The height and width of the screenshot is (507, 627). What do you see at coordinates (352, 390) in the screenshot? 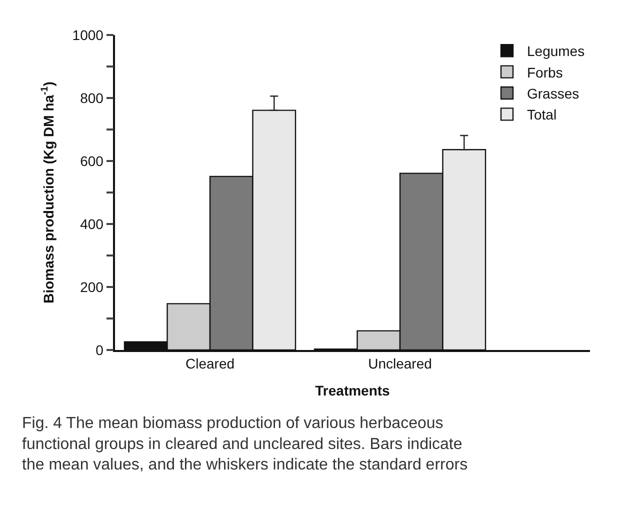
I see `x-axis-title: Treatments` at bounding box center [352, 390].